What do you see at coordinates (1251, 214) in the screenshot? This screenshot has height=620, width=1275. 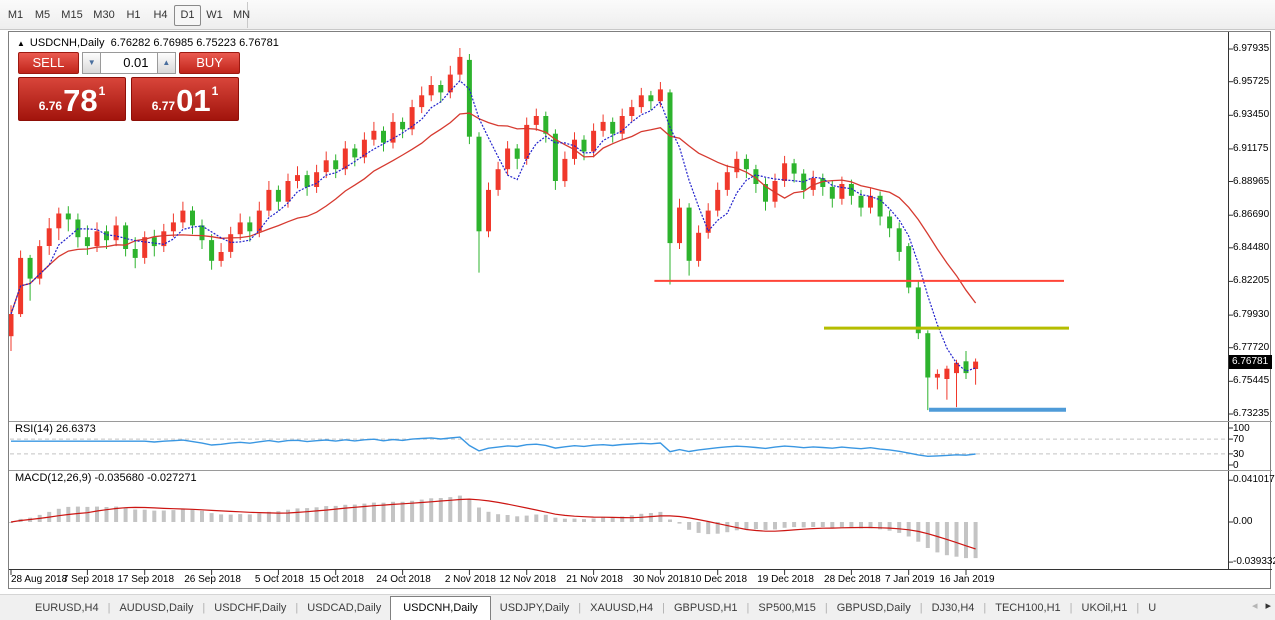 I see `price-tick-label: 6.86690` at bounding box center [1251, 214].